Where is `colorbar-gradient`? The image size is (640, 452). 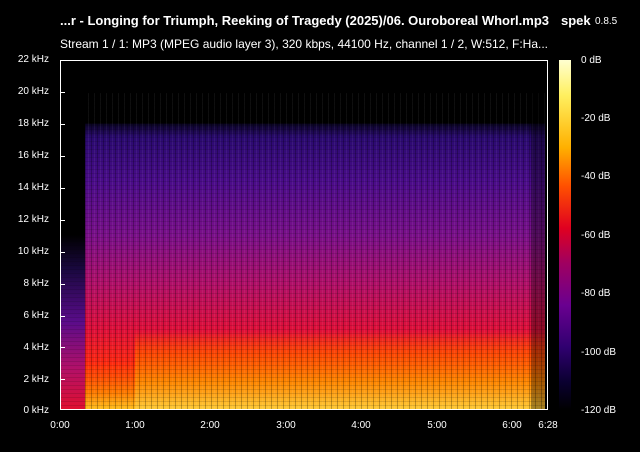 colorbar-gradient is located at coordinates (565, 235).